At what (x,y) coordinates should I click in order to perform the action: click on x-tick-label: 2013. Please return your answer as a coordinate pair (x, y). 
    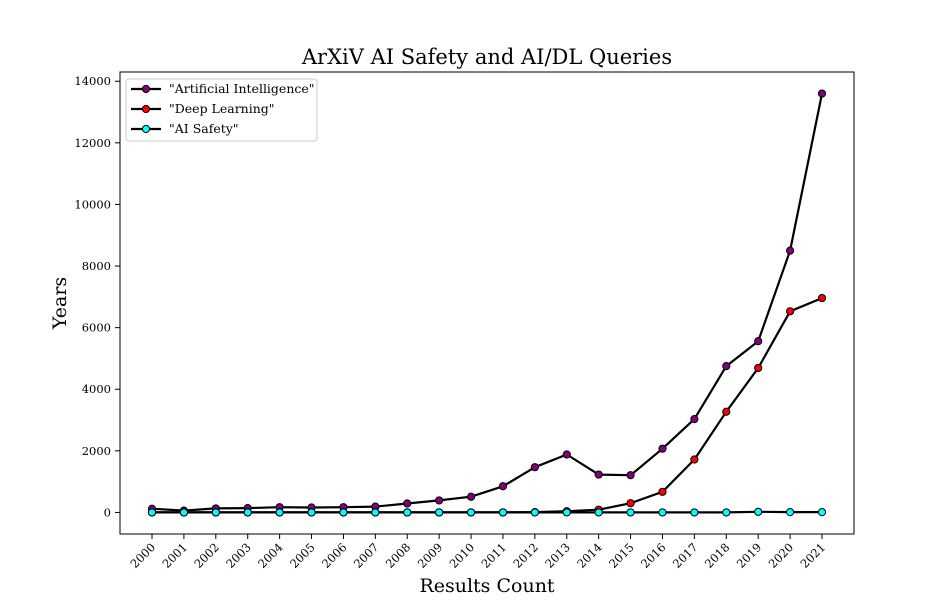
    Looking at the image, I should click on (557, 555).